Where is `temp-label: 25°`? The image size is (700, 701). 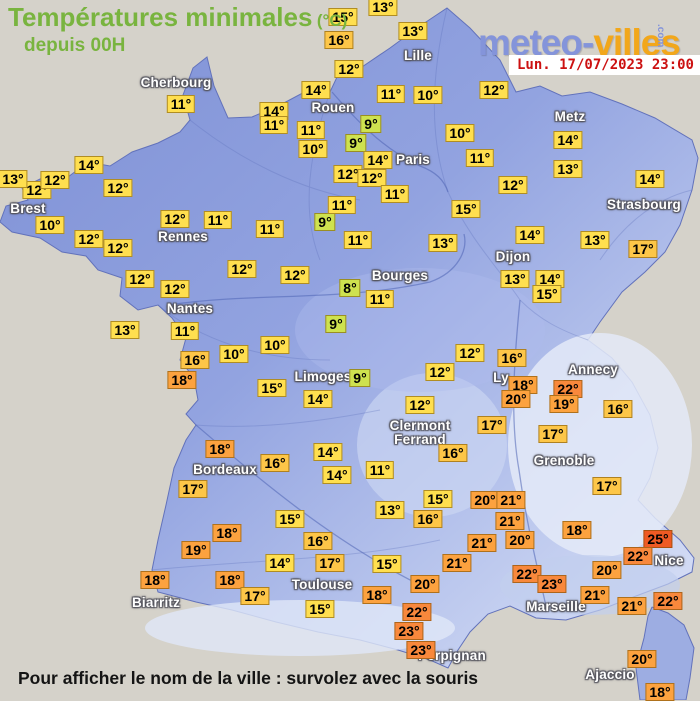 temp-label: 25° is located at coordinates (658, 539).